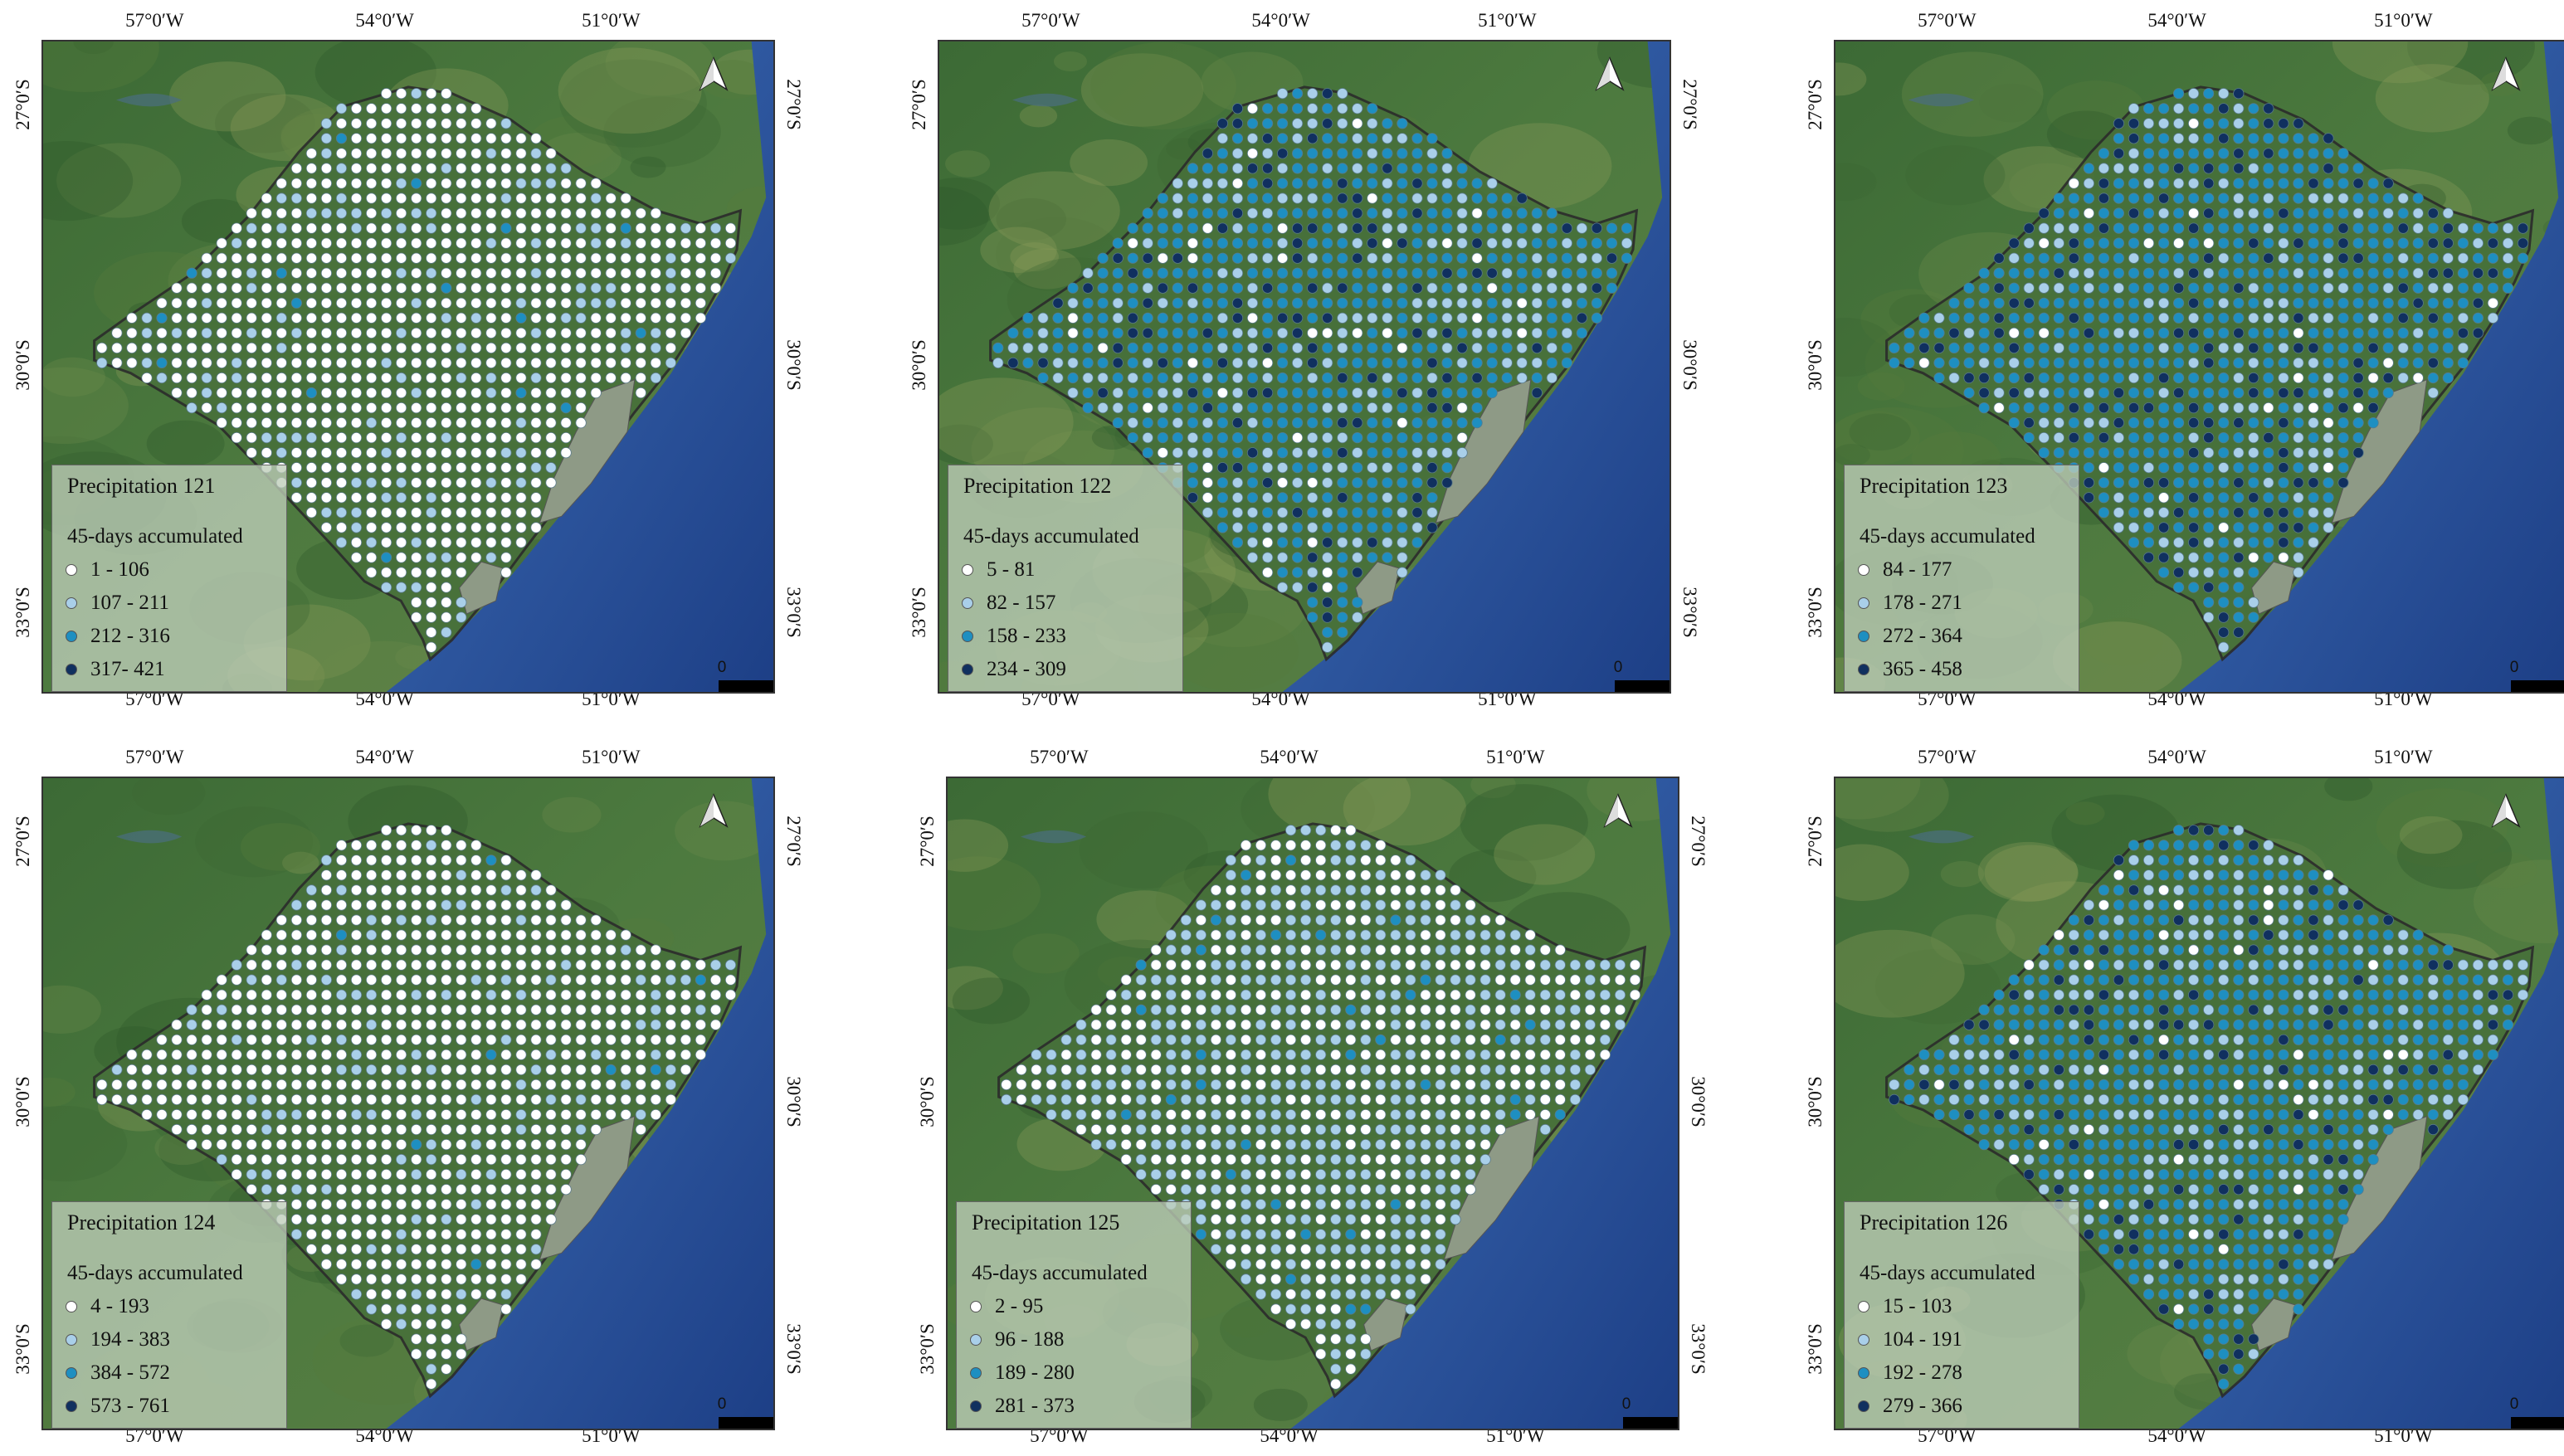  What do you see at coordinates (794, 842) in the screenshot?
I see `lat-label-right: 27°0′S` at bounding box center [794, 842].